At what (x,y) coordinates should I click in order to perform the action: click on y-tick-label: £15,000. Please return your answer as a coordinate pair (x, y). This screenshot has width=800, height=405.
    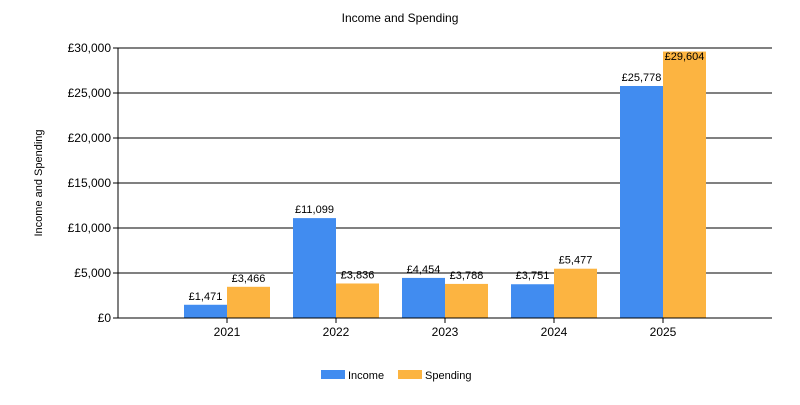
    Looking at the image, I should click on (90, 183).